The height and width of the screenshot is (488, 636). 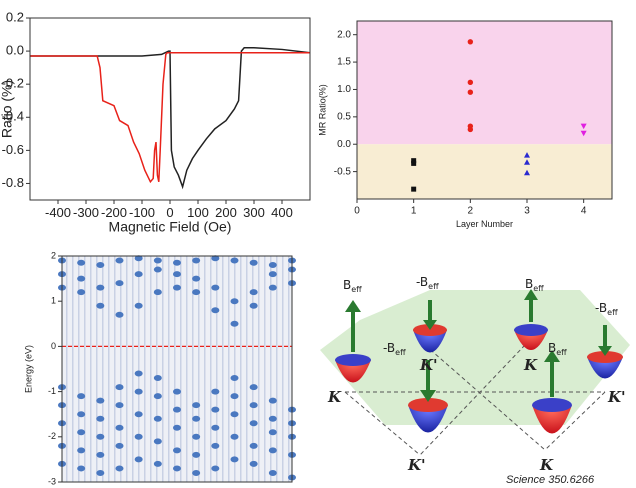 I want to click on line-series, so click(x=170, y=117).